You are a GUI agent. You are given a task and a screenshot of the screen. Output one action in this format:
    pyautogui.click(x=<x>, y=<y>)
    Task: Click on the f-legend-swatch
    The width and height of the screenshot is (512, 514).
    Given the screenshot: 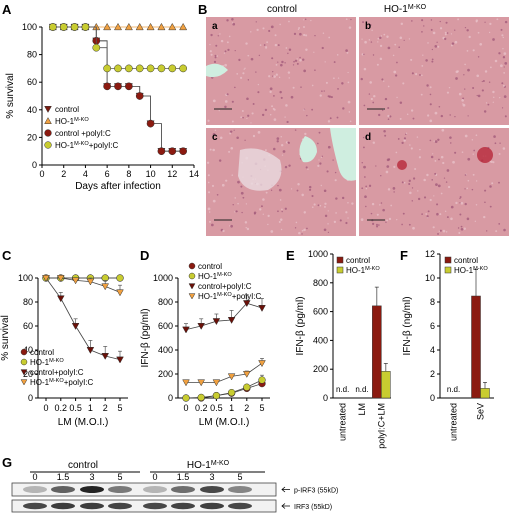 What is the action you would take?
    pyautogui.click(x=448, y=260)
    